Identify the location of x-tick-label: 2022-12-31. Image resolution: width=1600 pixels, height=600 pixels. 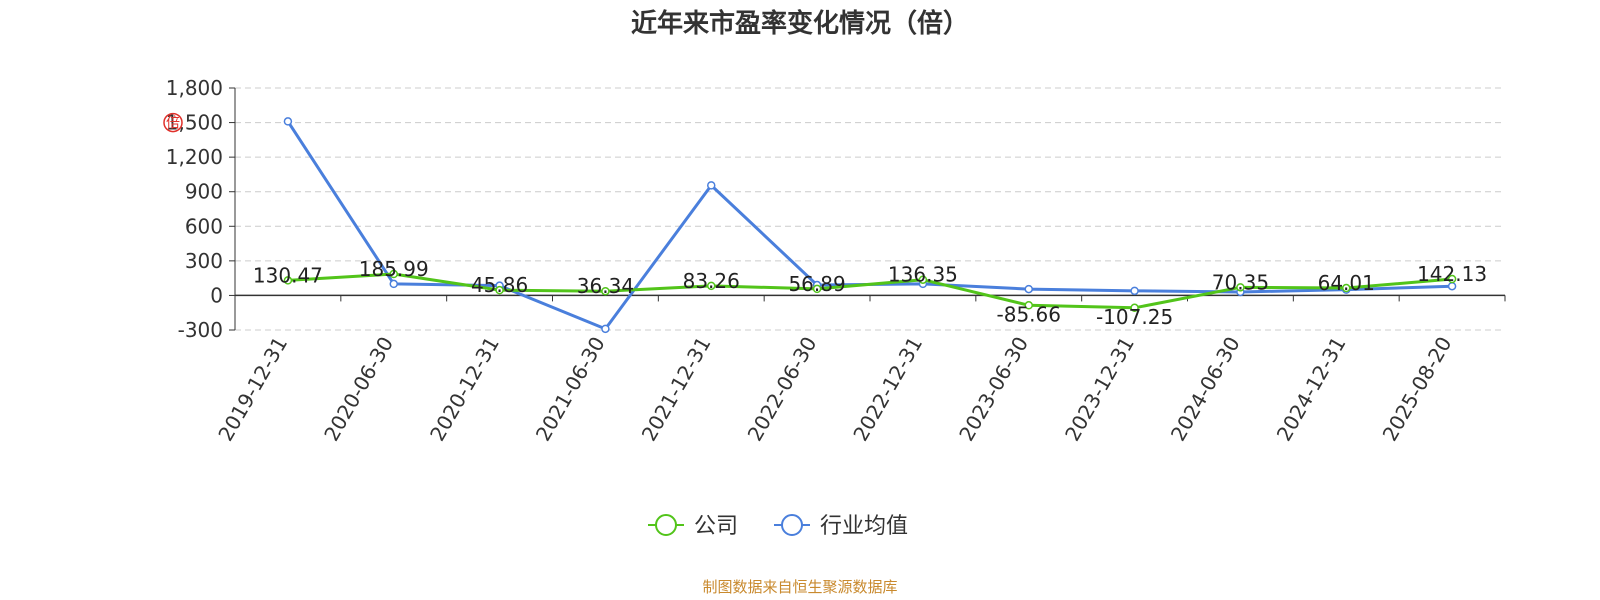
(887, 389).